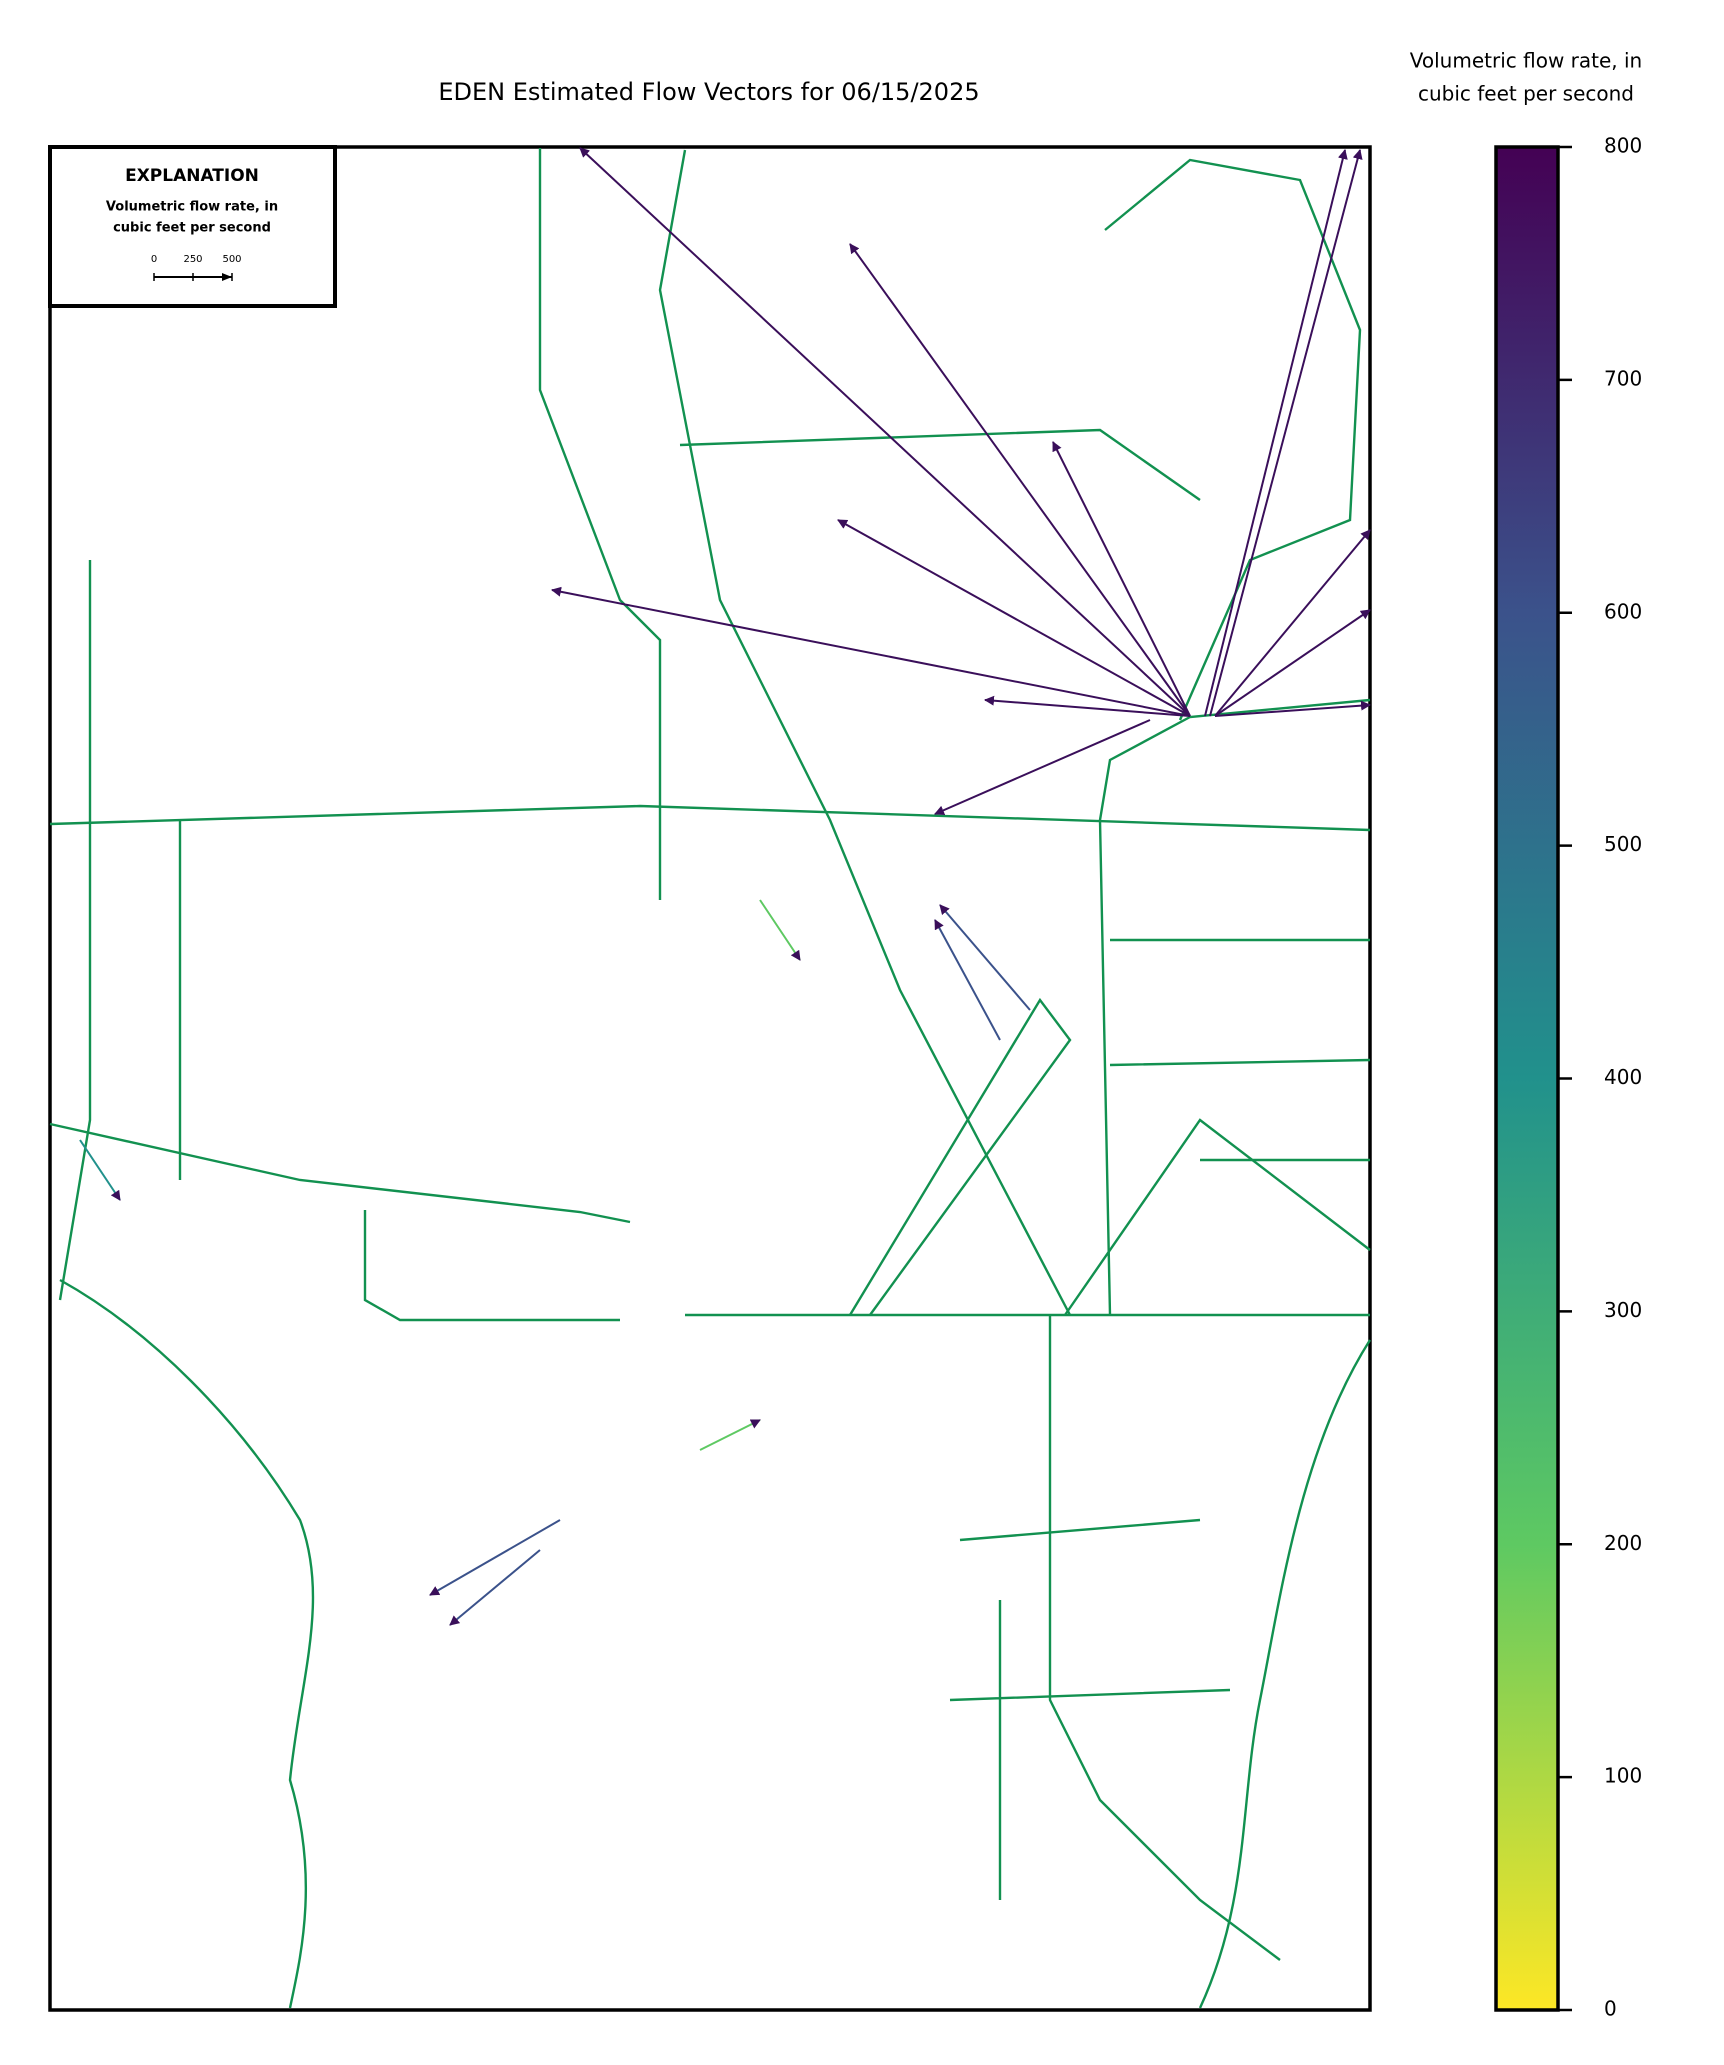 This screenshot has height=2065, width=1724. What do you see at coordinates (192, 207) in the screenshot?
I see `explanation-label: Volumetric flow rate, in` at bounding box center [192, 207].